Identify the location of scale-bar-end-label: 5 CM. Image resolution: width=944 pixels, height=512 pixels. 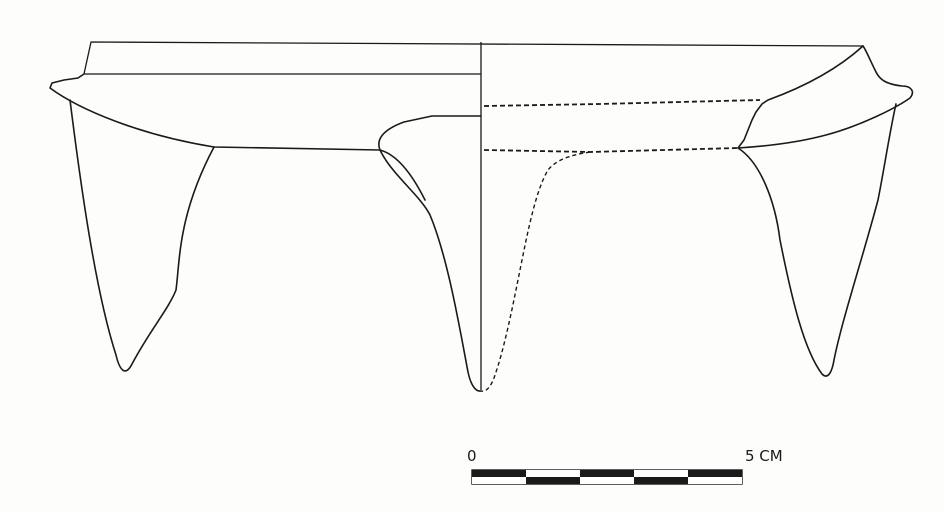
(764, 456).